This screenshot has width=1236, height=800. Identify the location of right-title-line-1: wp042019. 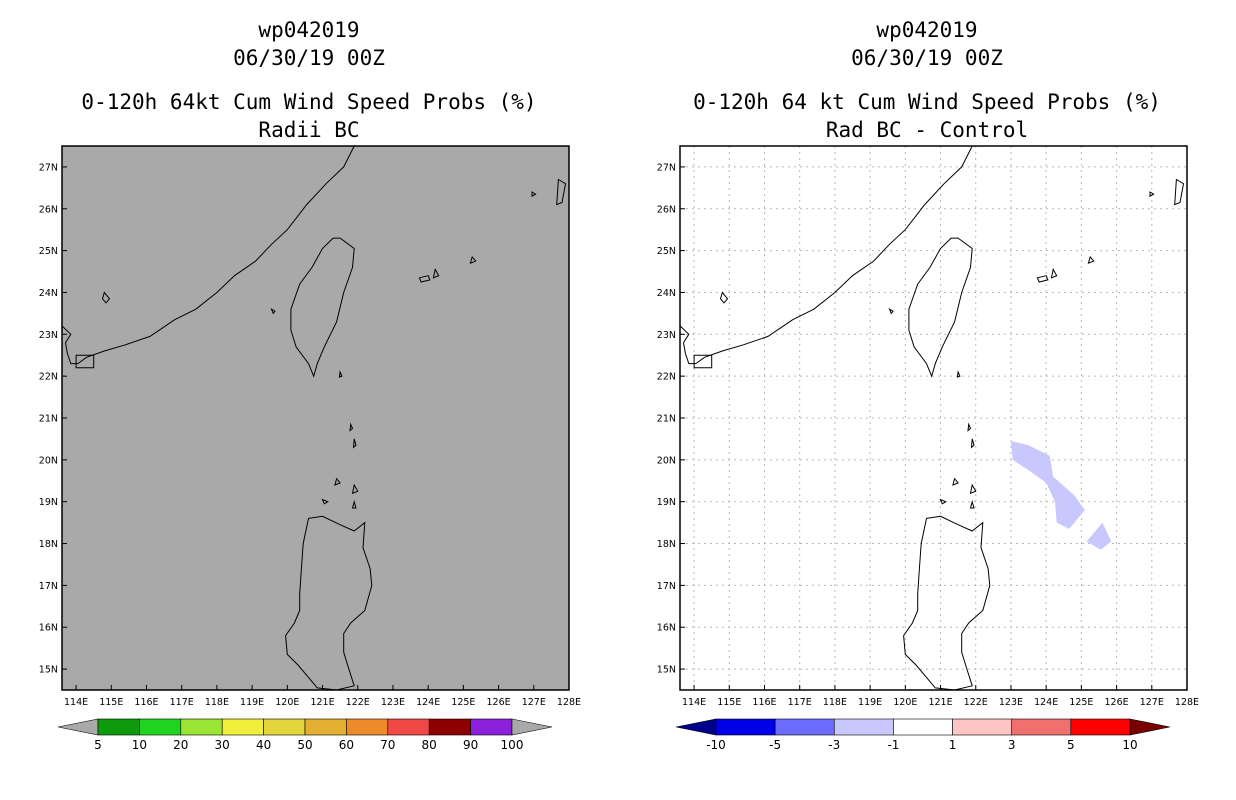
(927, 30).